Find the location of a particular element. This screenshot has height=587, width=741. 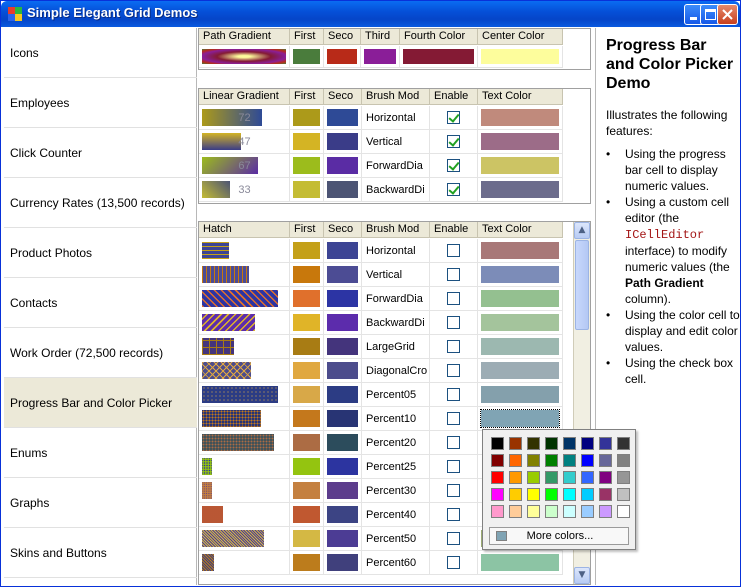

column-header: Enable is located at coordinates (454, 230).